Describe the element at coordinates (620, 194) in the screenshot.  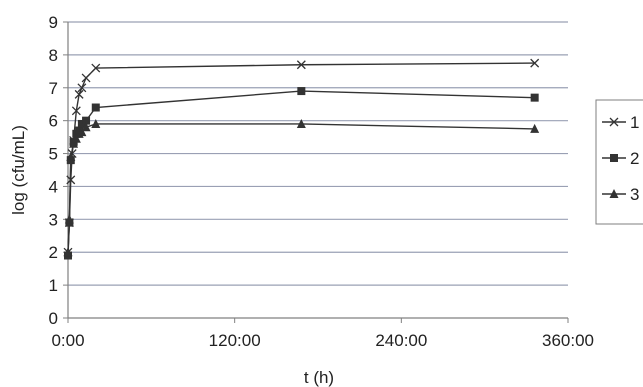
I see `legend-item-3: 3` at that location.